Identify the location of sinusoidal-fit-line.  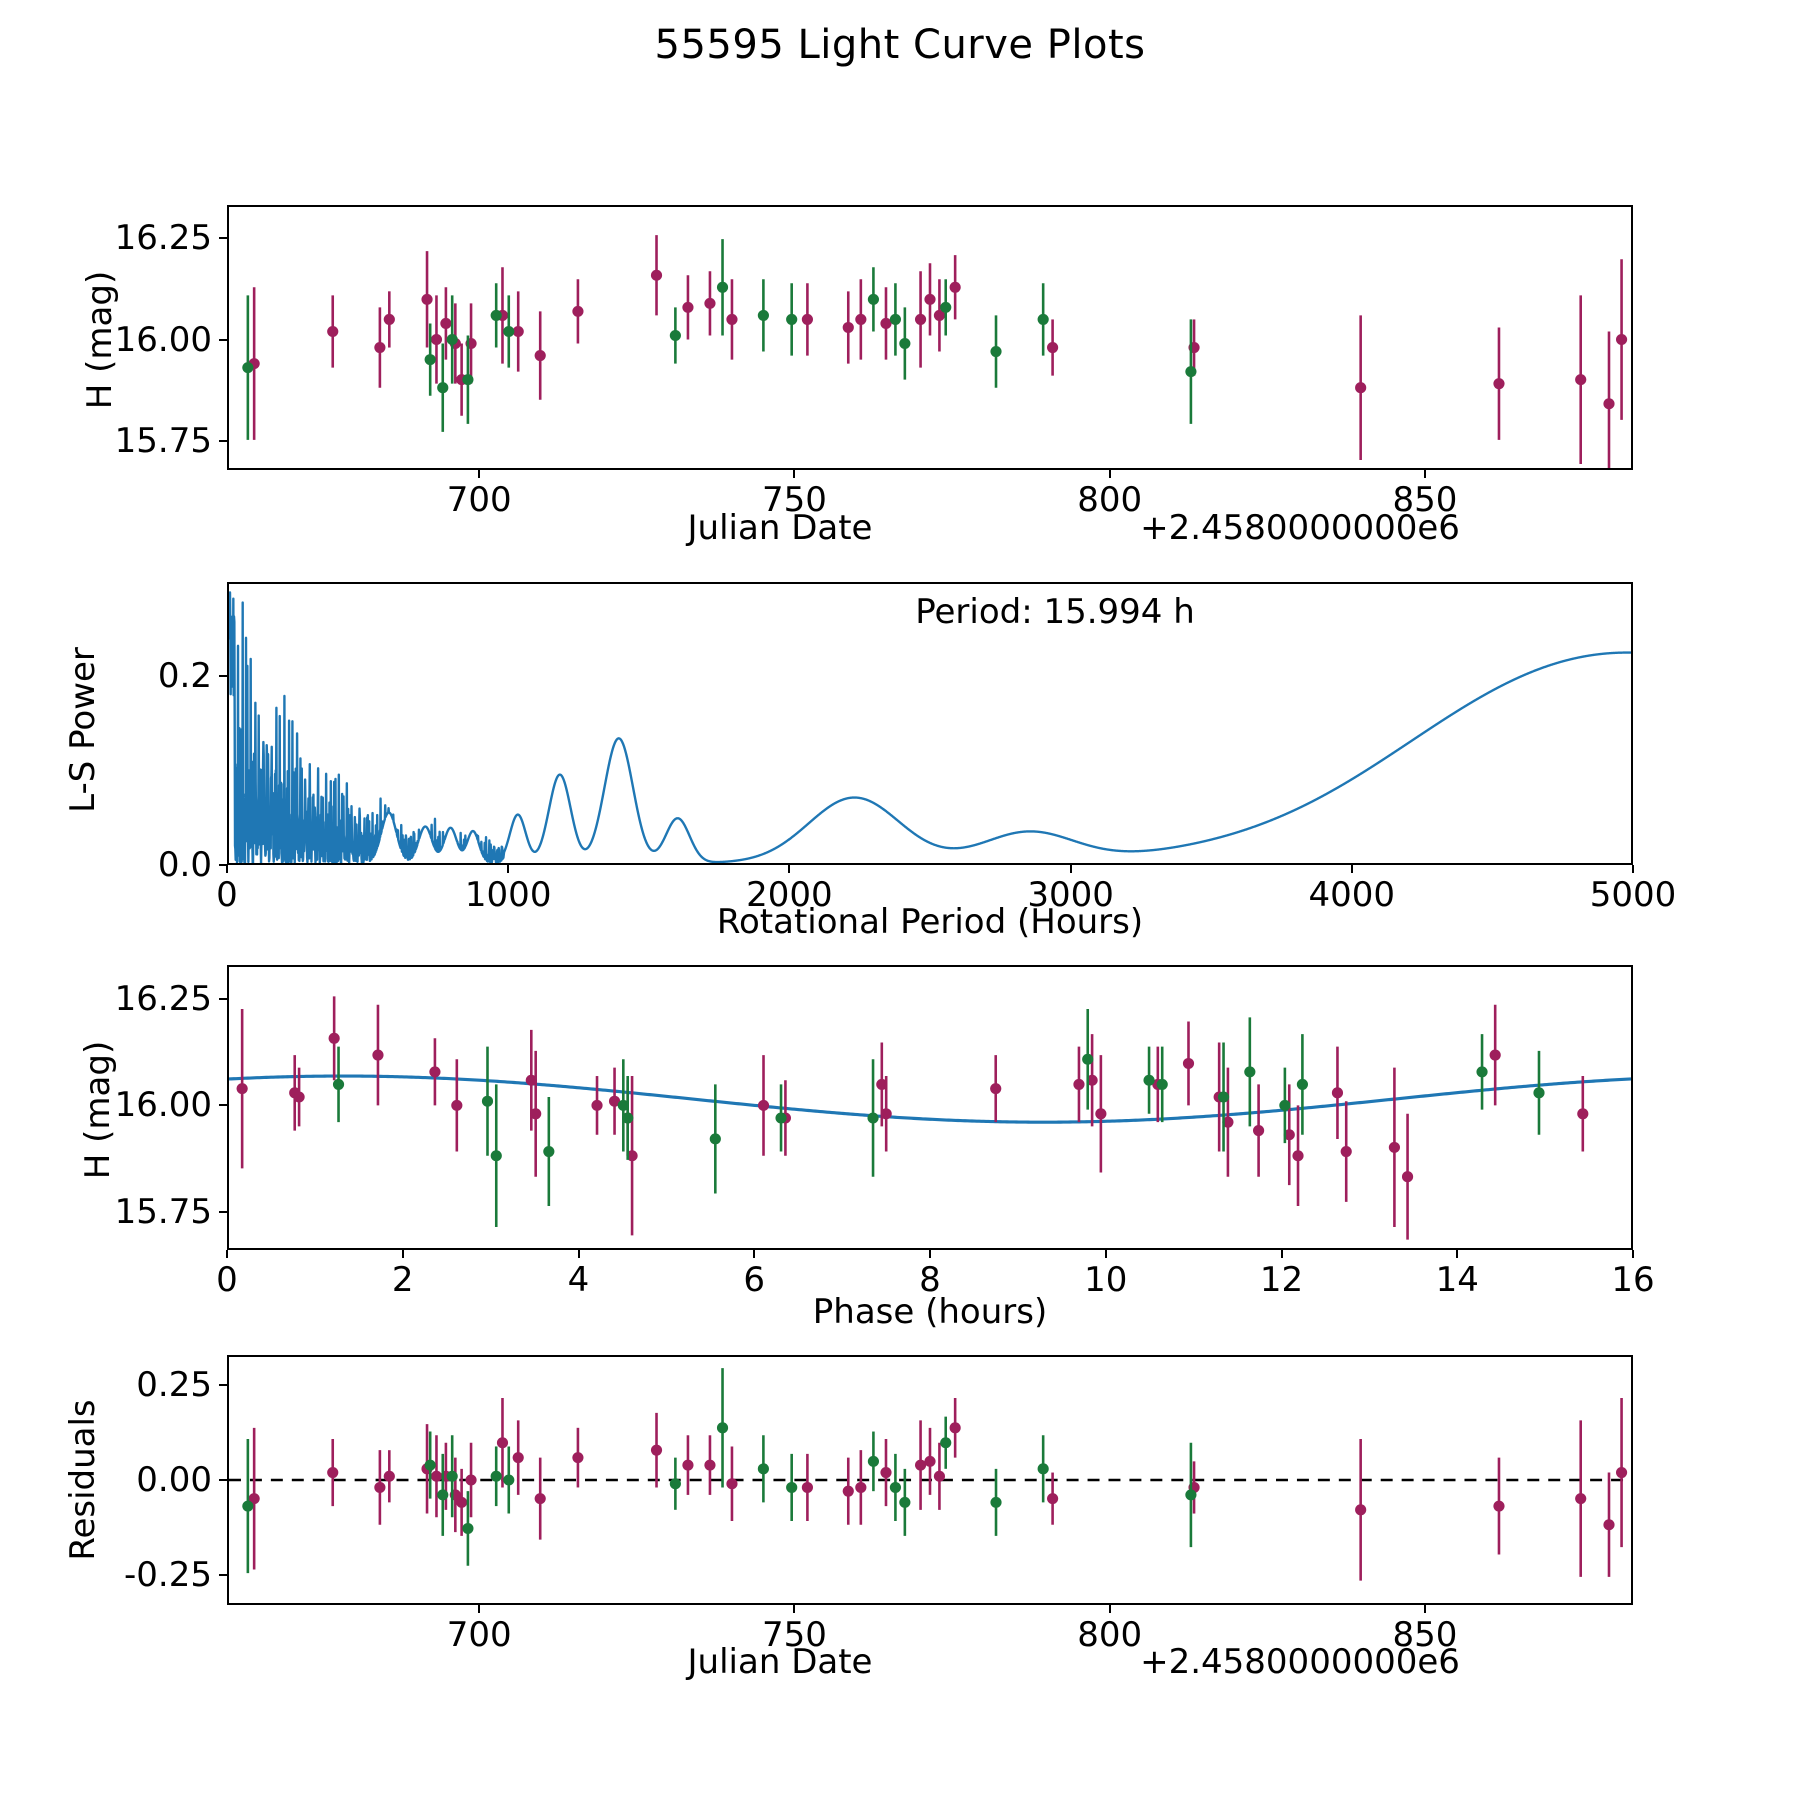
(930, 1099).